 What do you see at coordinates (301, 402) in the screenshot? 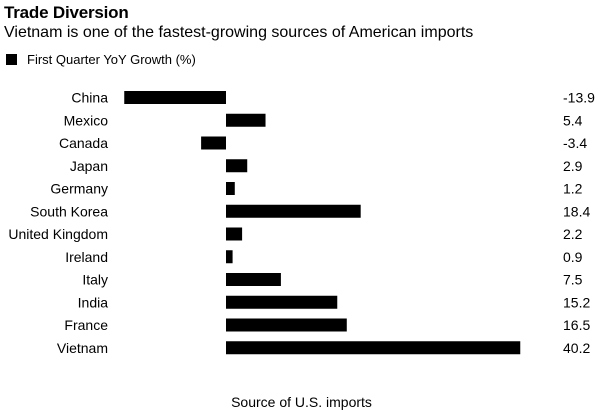
I see `chart-footer: Source of U.S. imports` at bounding box center [301, 402].